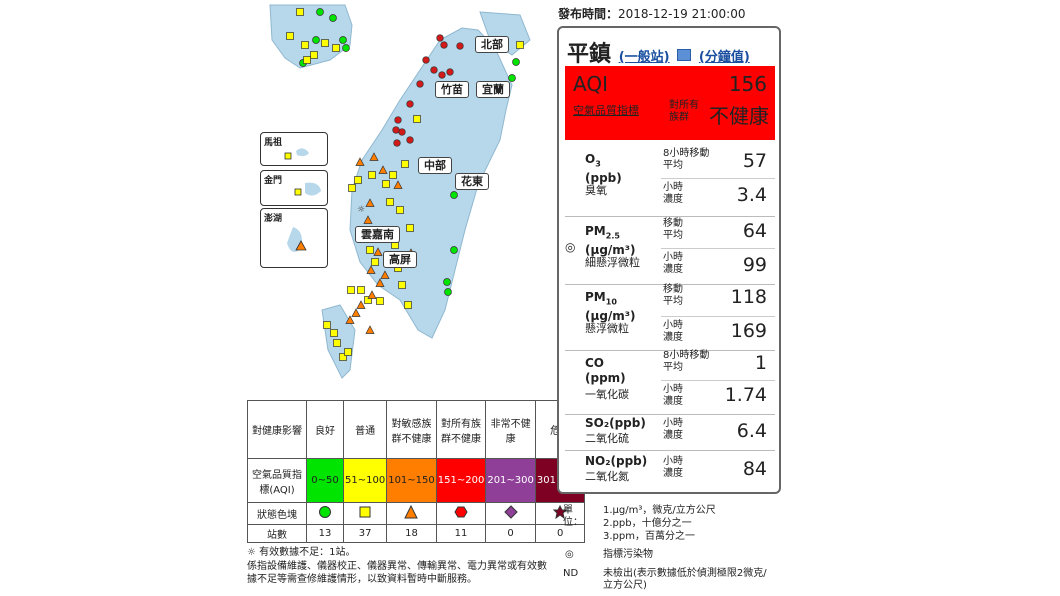 This screenshot has height=596, width=1060. I want to click on aqi-label: AQI, so click(590, 84).